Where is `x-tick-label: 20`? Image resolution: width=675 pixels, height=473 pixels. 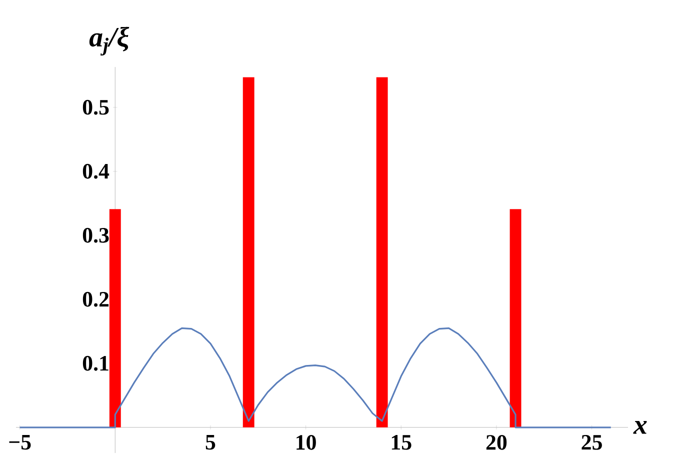 x-tick-label: 20 is located at coordinates (496, 442).